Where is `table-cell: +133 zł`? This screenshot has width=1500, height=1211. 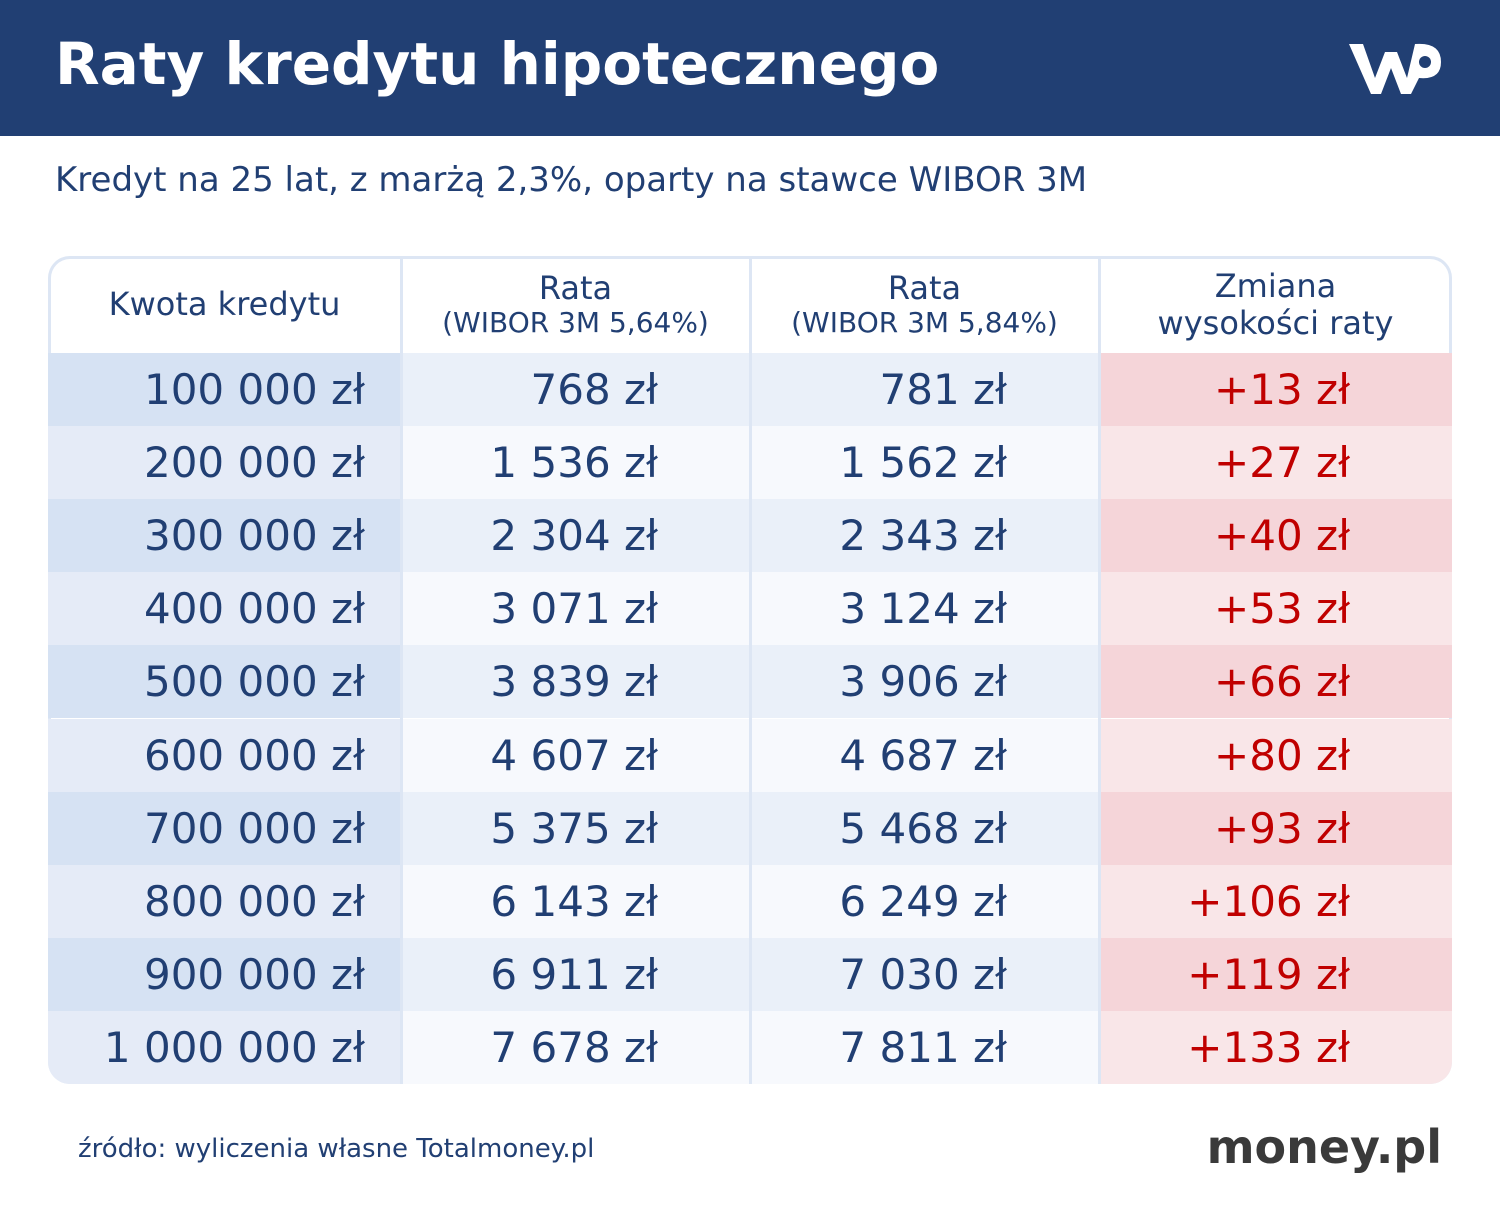 table-cell: +133 zł is located at coordinates (1275, 1047).